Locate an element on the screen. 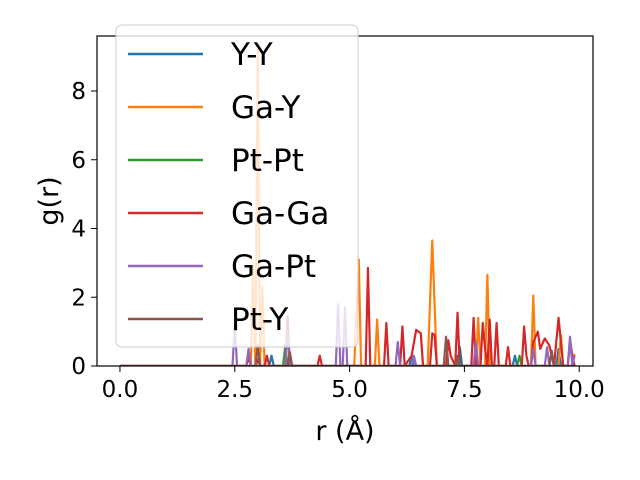 This screenshot has height=480, width=640. x-tick-label: 5.0 is located at coordinates (349, 390).